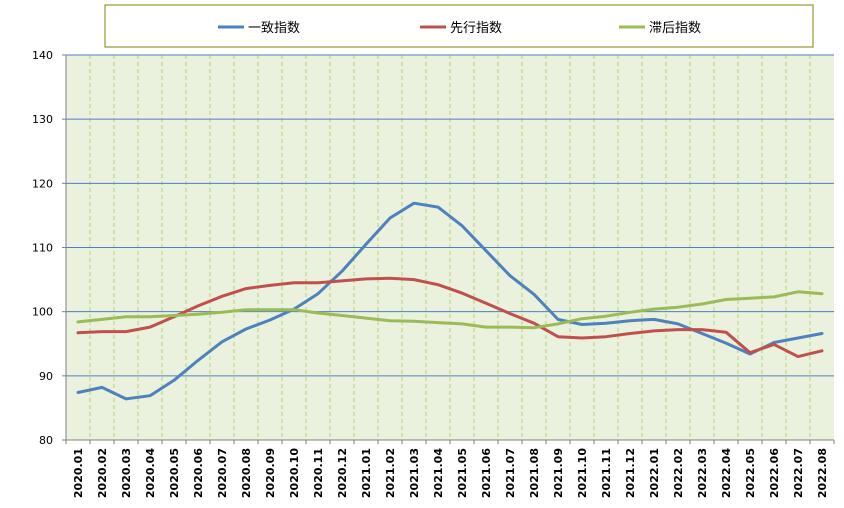 The height and width of the screenshot is (508, 844). I want to click on y-tick-label: 130, so click(42, 119).